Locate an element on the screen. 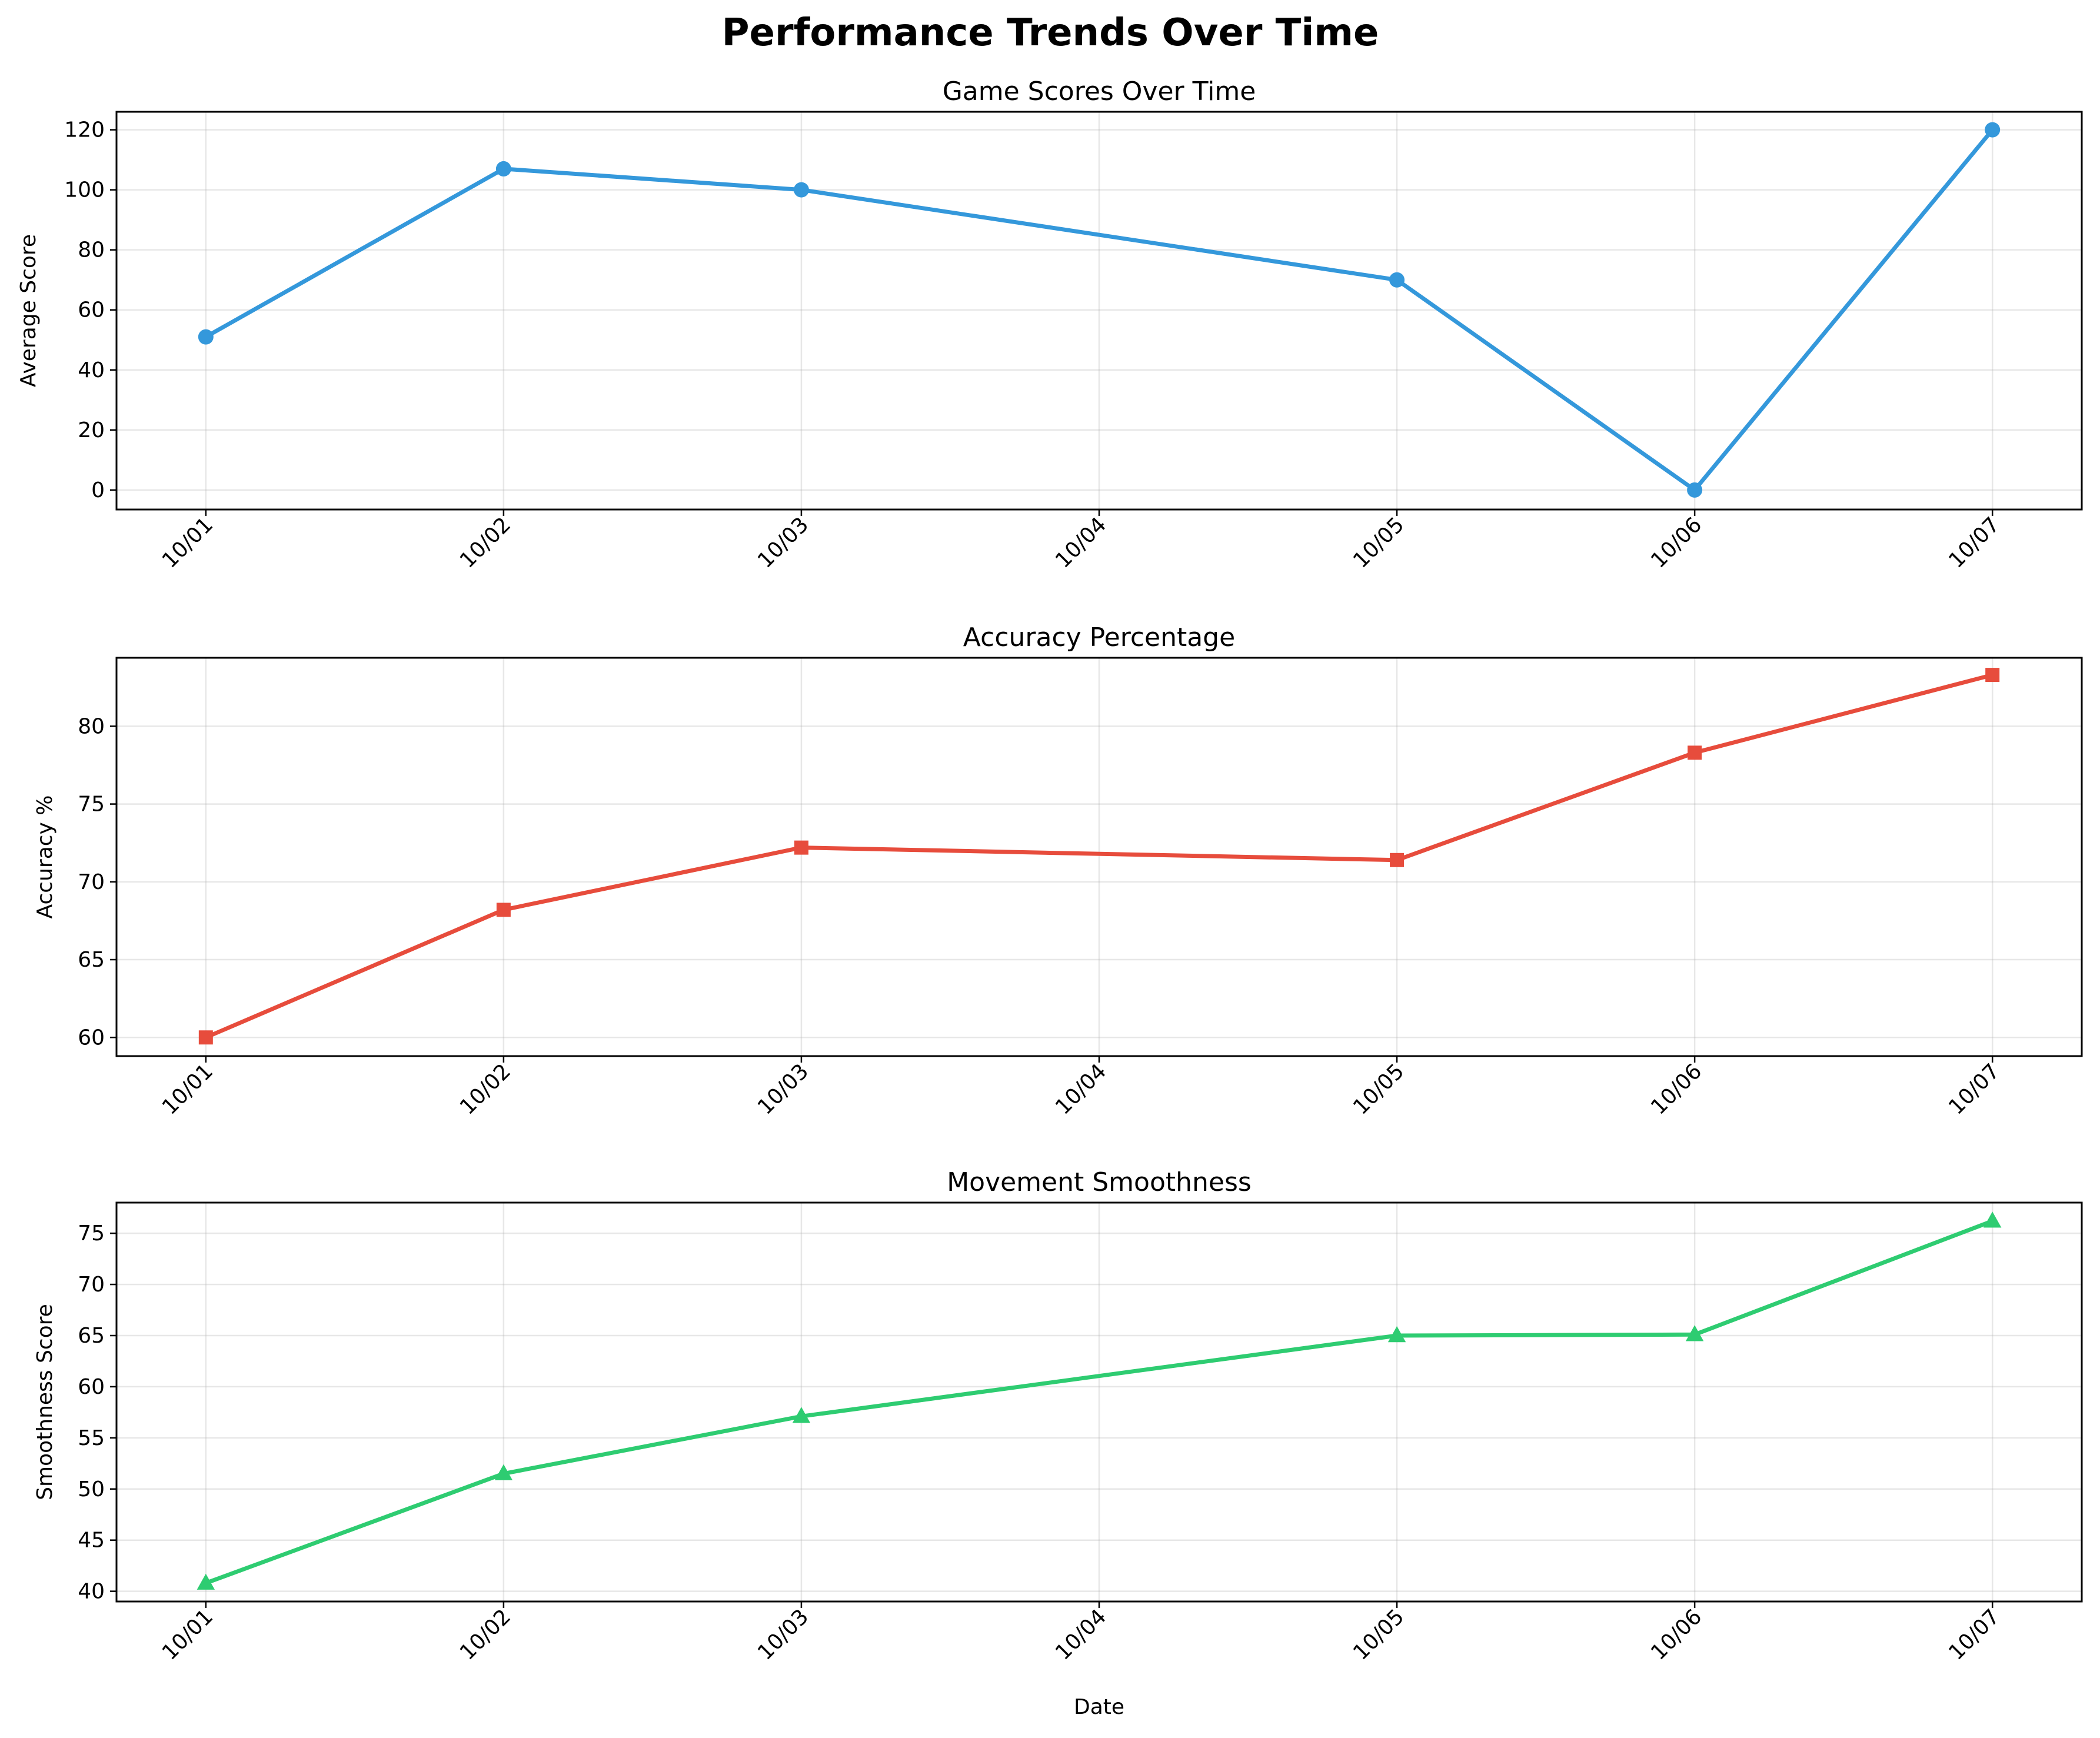  y-tick-label: 100 is located at coordinates (84, 190).